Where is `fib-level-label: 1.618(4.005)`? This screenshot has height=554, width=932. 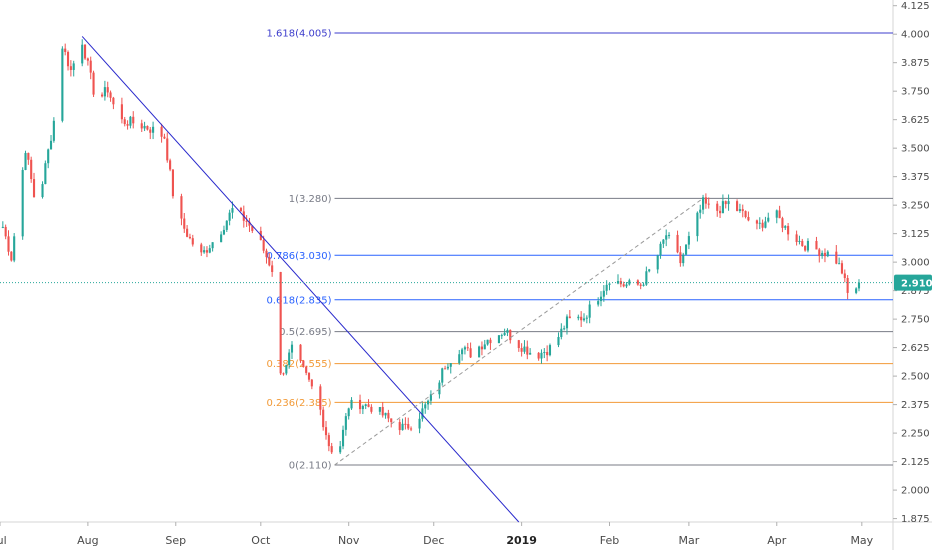 fib-level-label: 1.618(4.005) is located at coordinates (298, 34).